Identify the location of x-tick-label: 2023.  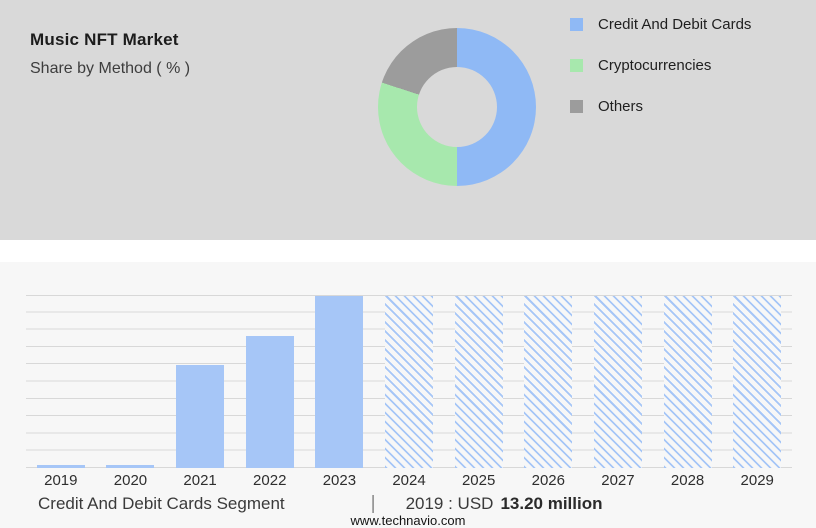
(339, 480).